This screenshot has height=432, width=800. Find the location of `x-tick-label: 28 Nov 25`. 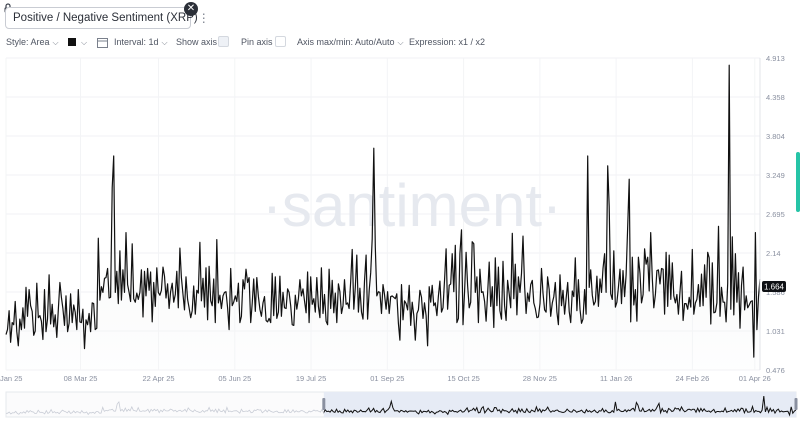

x-tick-label: 28 Nov 25 is located at coordinates (540, 378).